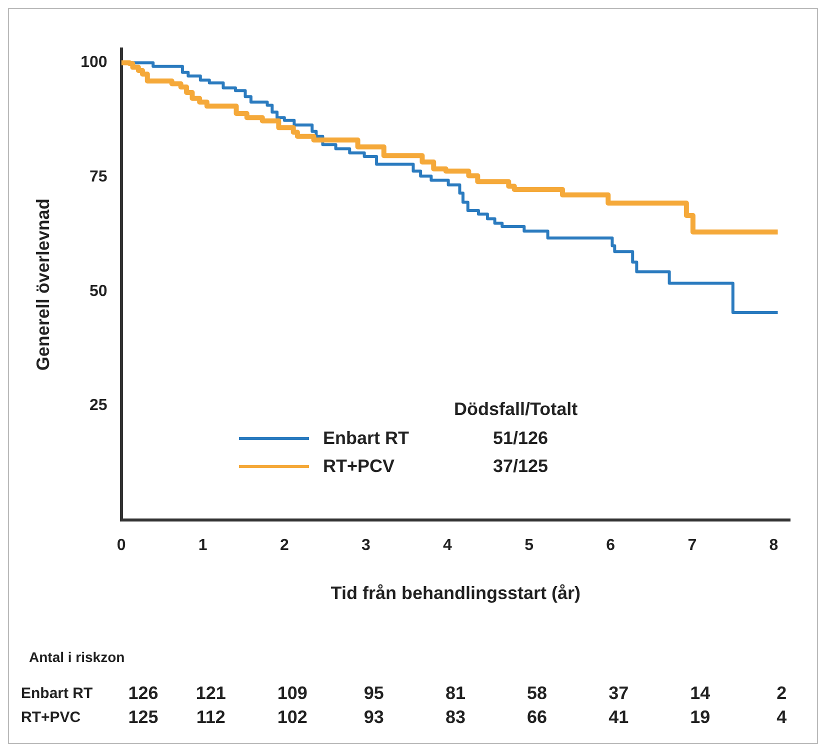  Describe the element at coordinates (366, 438) in the screenshot. I see `legend-label: Enbart RT` at that location.